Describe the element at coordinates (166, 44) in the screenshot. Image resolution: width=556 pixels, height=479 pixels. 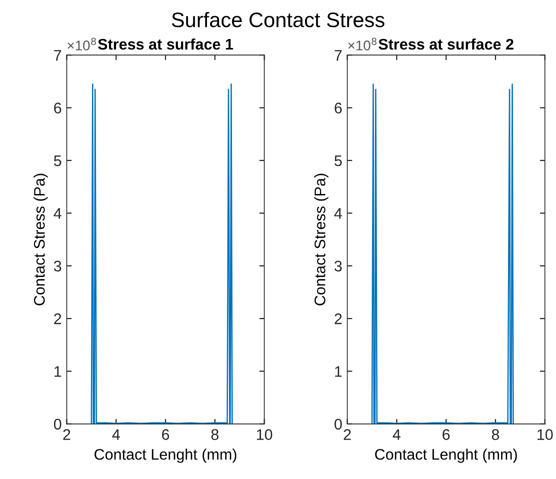
I see `chart-title: Stress at surface 1` at that location.